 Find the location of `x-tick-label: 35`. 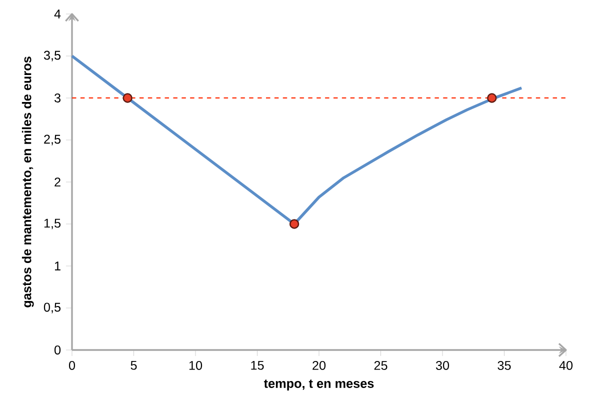

x-tick-label: 35 is located at coordinates (504, 365).